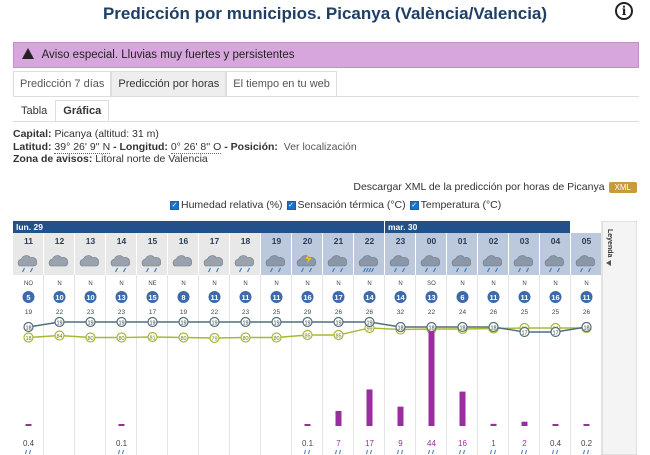 The height and width of the screenshot is (455, 650). I want to click on location-link: Ver localización, so click(320, 146).